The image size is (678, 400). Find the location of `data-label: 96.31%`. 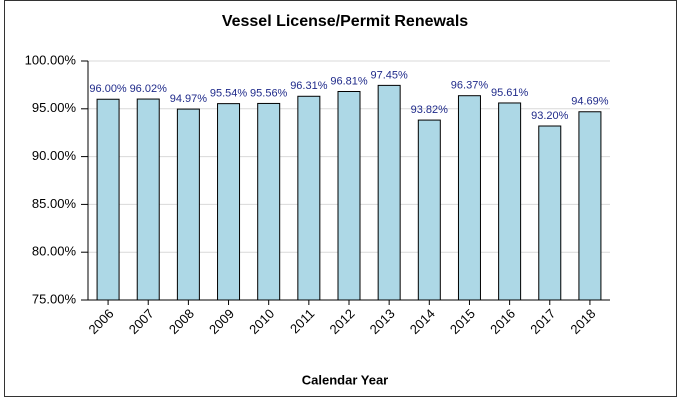

data-label: 96.31% is located at coordinates (309, 86).